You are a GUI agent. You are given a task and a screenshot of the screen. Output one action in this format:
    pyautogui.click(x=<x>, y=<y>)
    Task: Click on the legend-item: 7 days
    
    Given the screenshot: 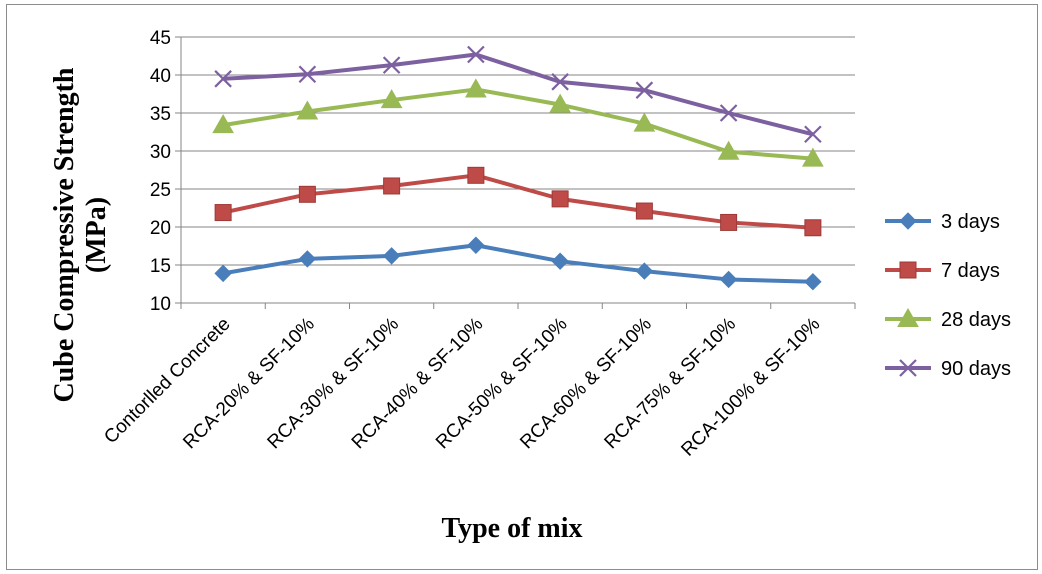 What is the action you would take?
    pyautogui.click(x=942, y=271)
    